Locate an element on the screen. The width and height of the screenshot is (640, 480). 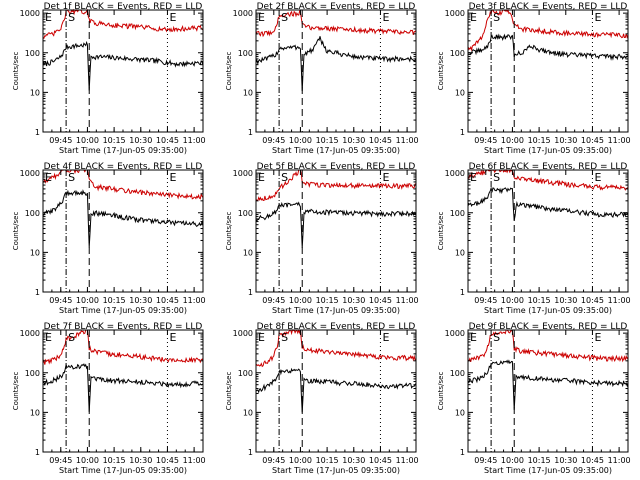
panel-title: Det 3f BLACK = Events, RED = LLD is located at coordinates (548, 7).